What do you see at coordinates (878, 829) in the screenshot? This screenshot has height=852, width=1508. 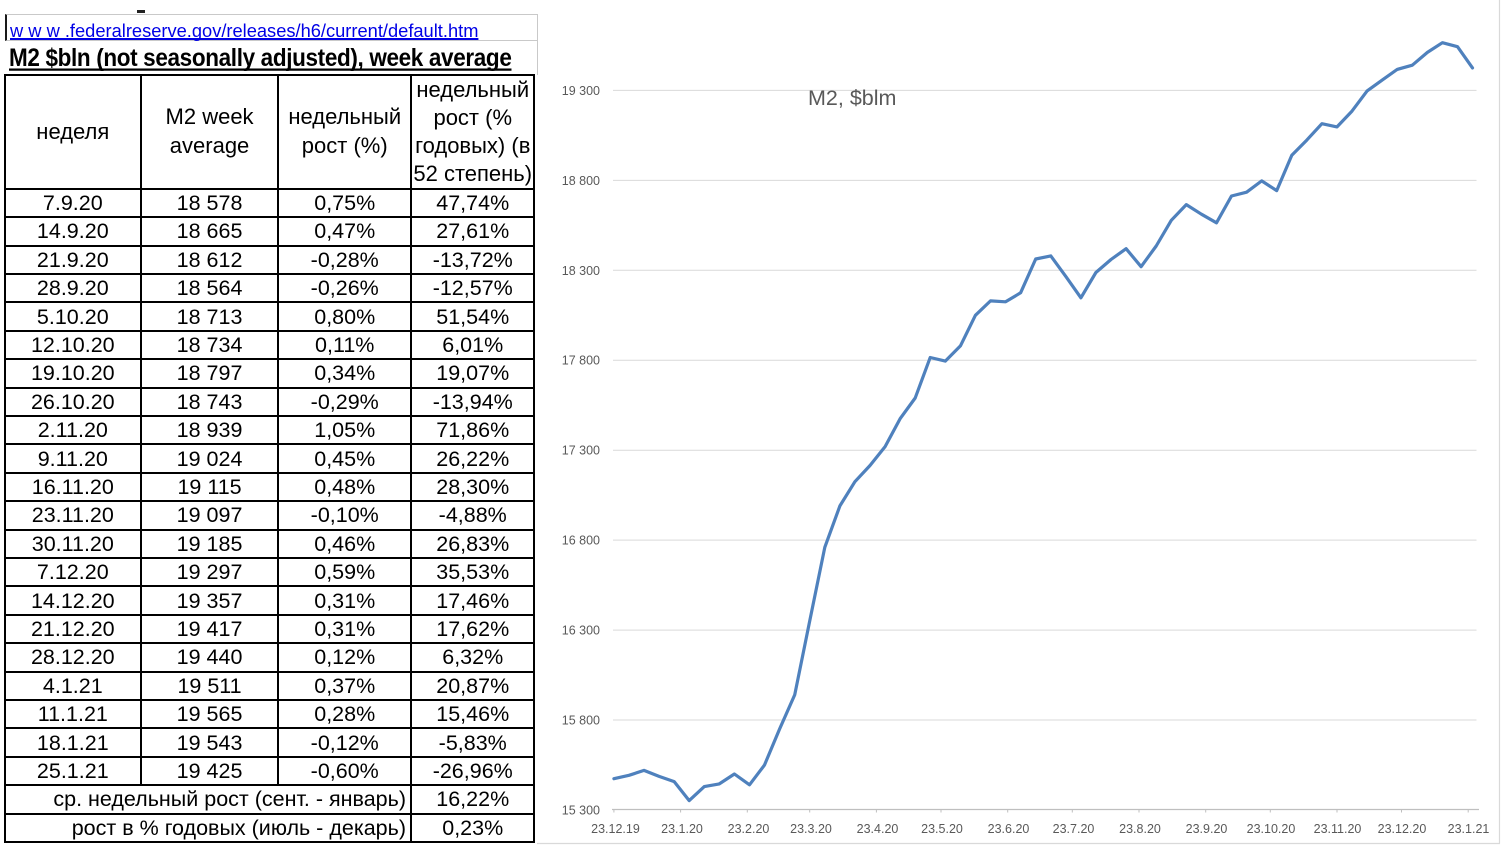 I see `svg-text: 23.4.20` at bounding box center [878, 829].